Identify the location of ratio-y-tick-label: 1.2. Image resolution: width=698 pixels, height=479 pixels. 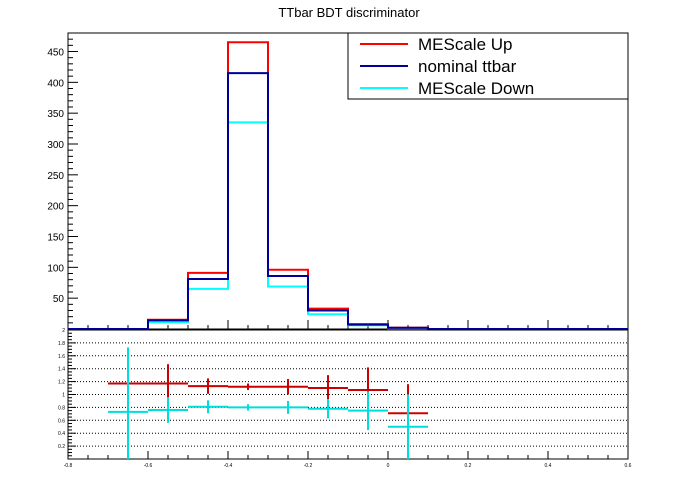
(61, 383).